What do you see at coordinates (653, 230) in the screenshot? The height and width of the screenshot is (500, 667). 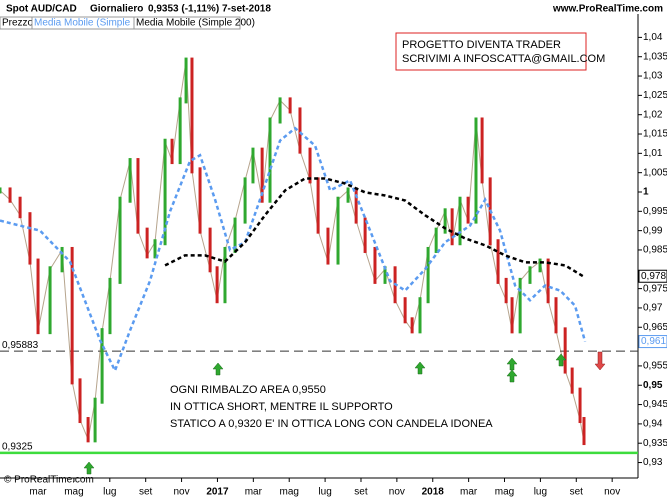 I see `y-tick-label: 0,99` at bounding box center [653, 230].